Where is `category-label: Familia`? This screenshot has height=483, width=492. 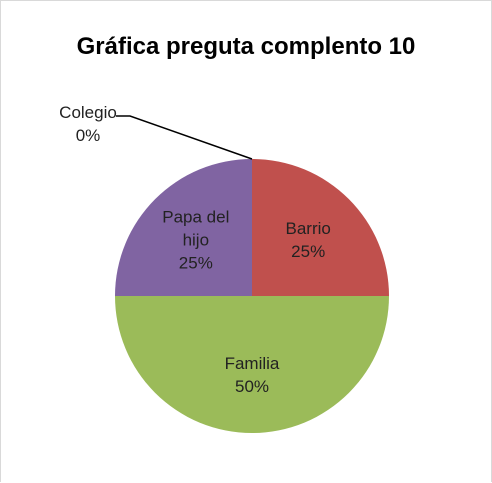
category-label: Familia is located at coordinates (252, 364).